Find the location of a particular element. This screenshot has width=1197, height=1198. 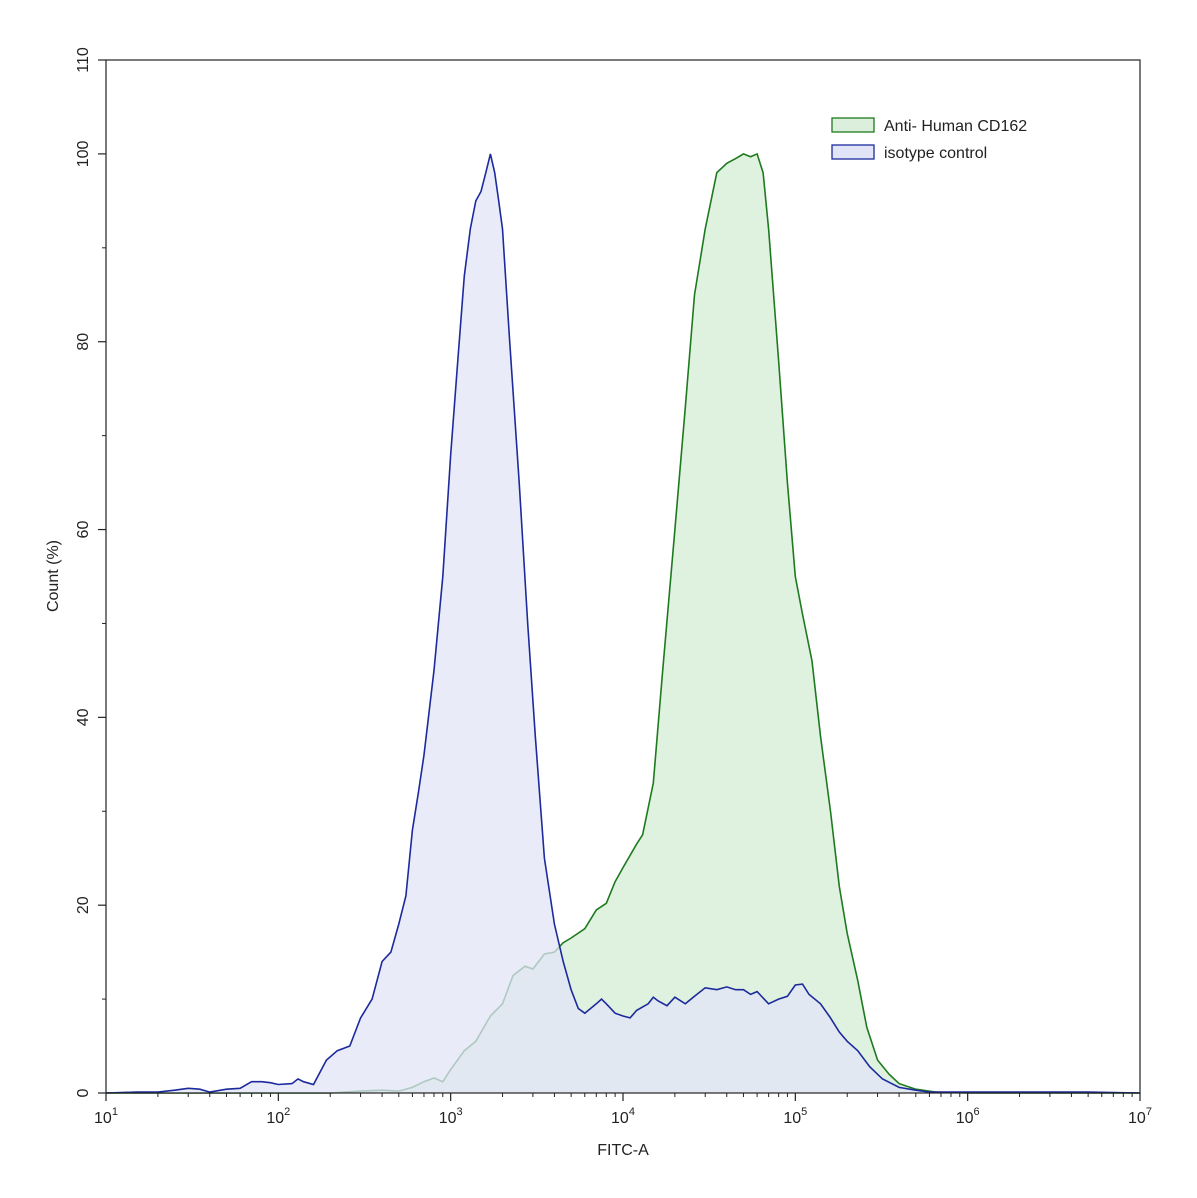

y-tick-label: 20 is located at coordinates (83, 905).